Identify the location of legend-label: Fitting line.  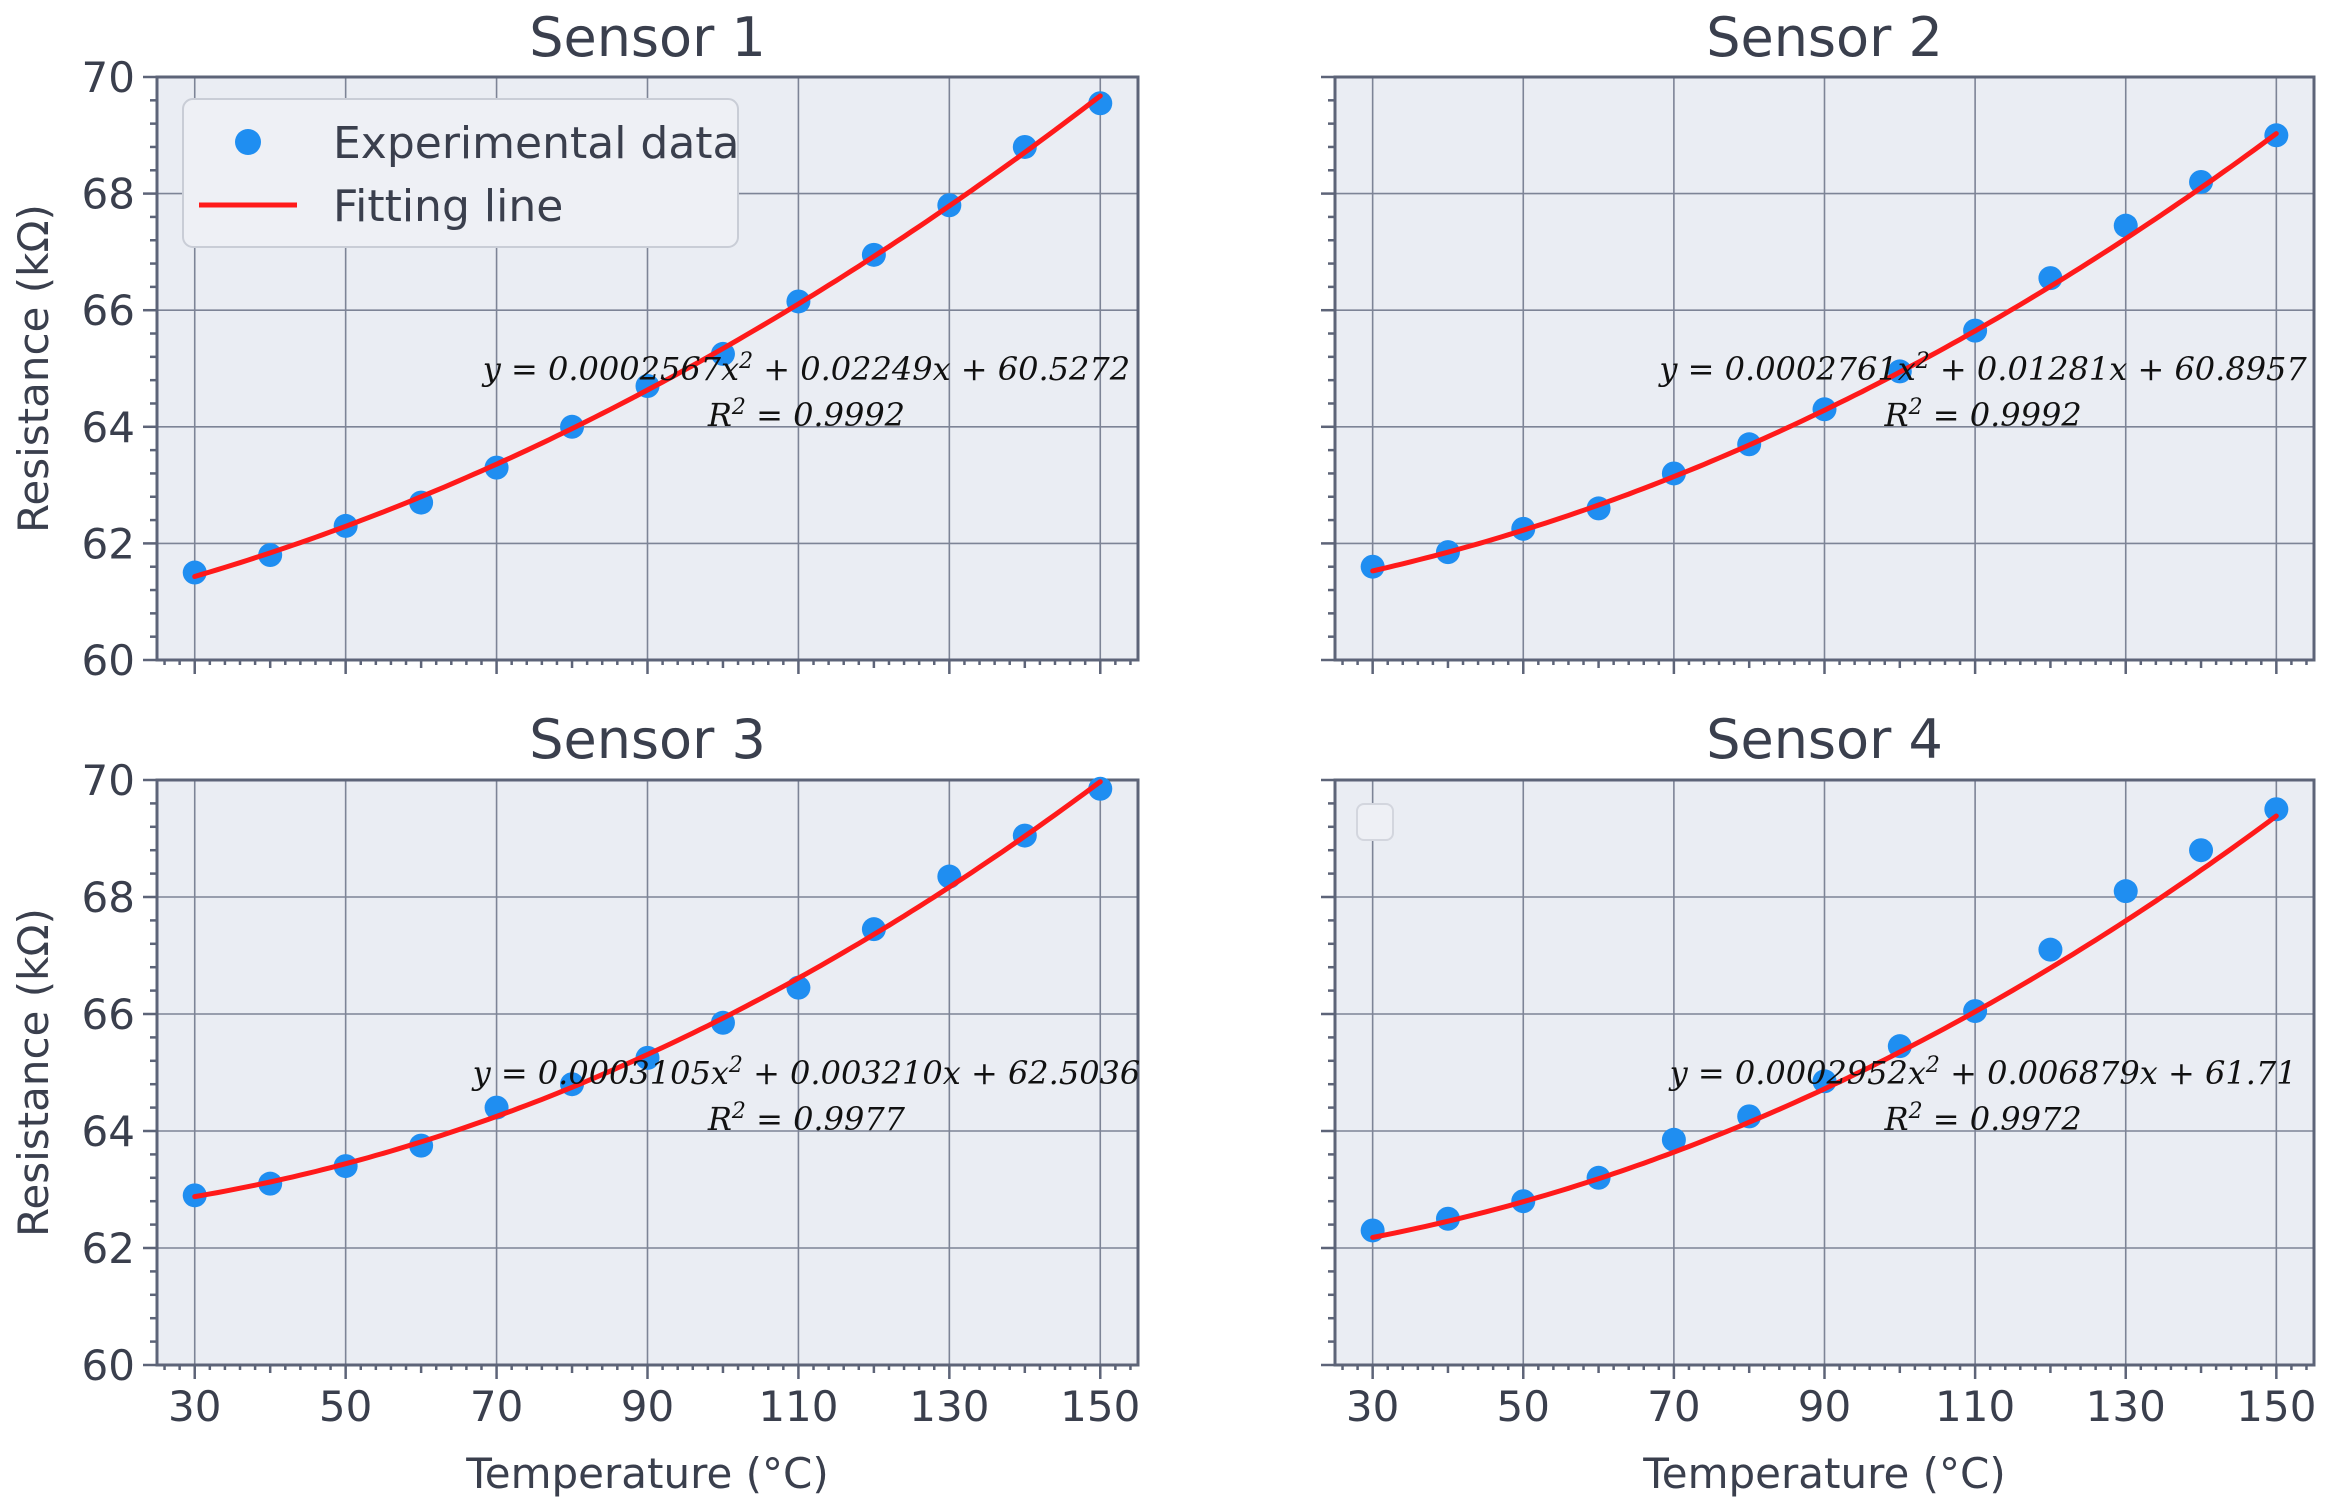
(448, 206).